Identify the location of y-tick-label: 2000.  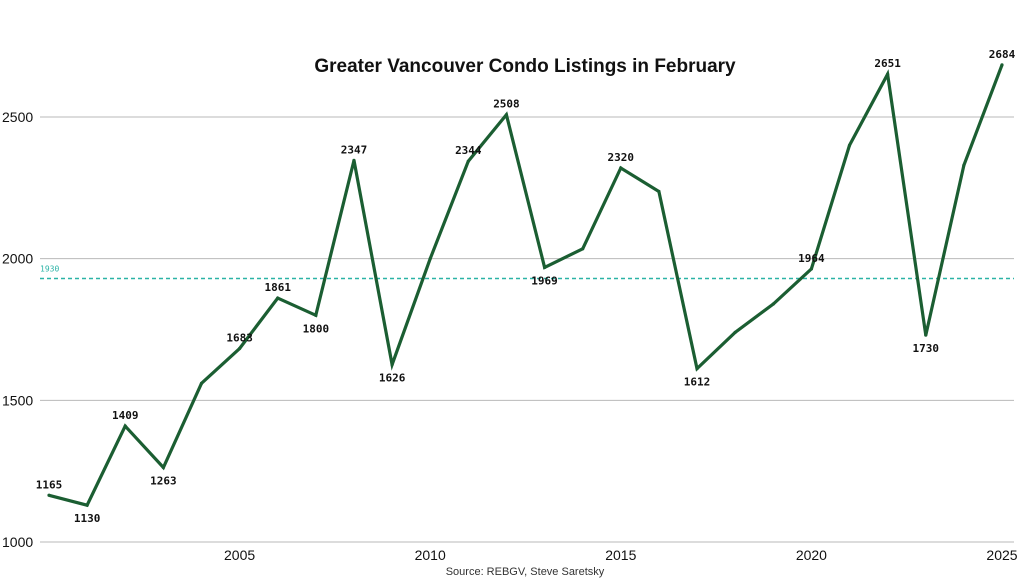
(17, 259).